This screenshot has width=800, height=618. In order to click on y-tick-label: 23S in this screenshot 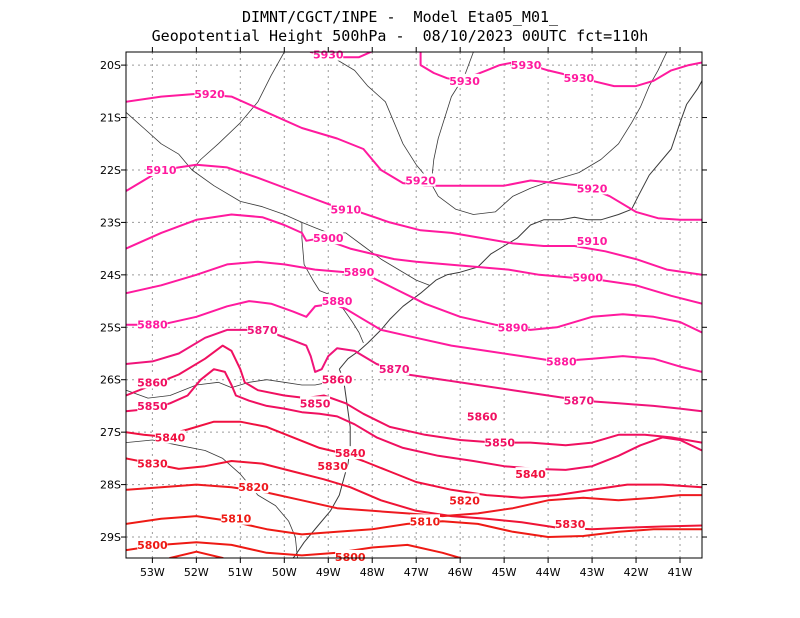, I will do `click(110, 222)`.